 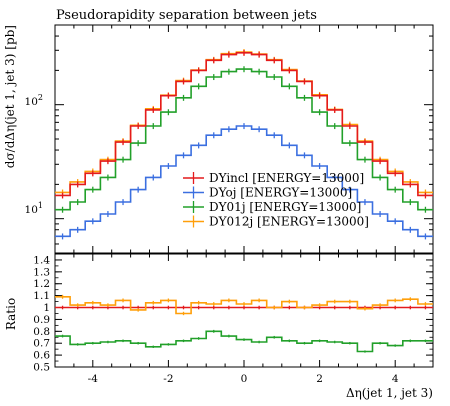 I want to click on ratio-y-tick-label: 1.2, so click(x=41, y=284).